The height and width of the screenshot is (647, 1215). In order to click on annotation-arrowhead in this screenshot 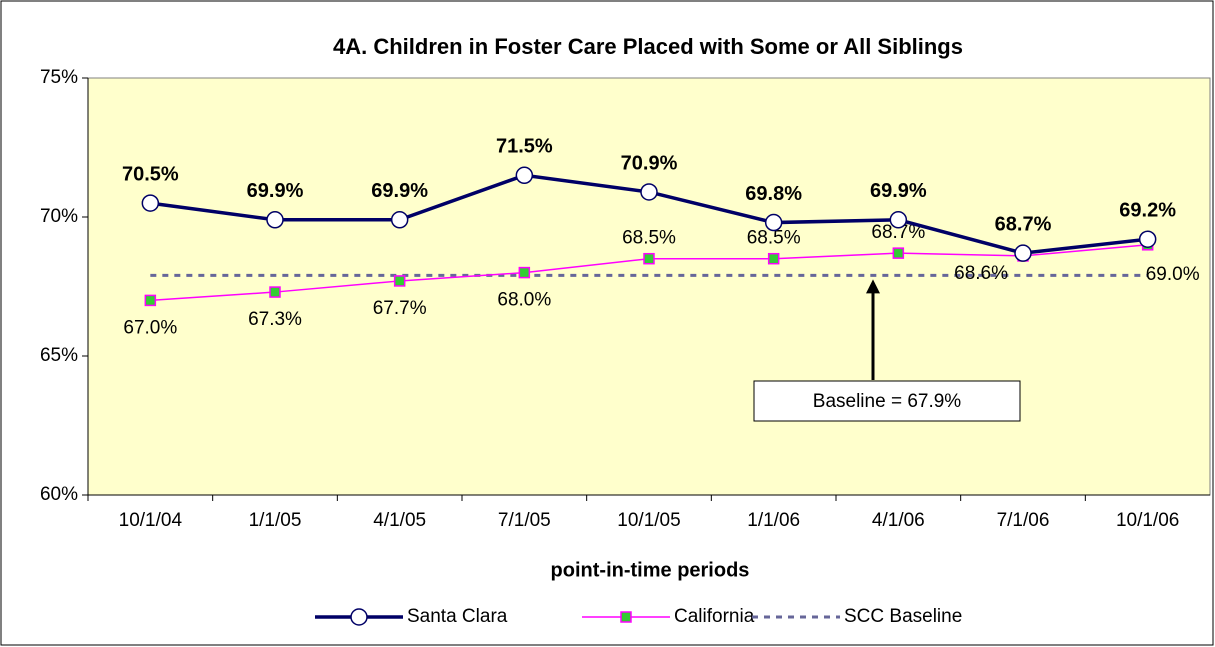, I will do `click(873, 286)`.